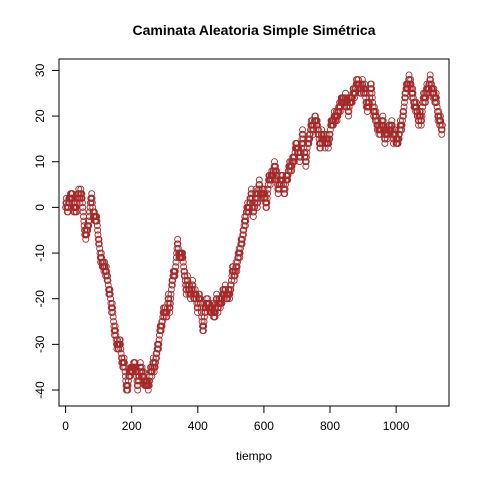 This screenshot has width=480, height=480. I want to click on y-tick-label: 0, so click(40, 207).